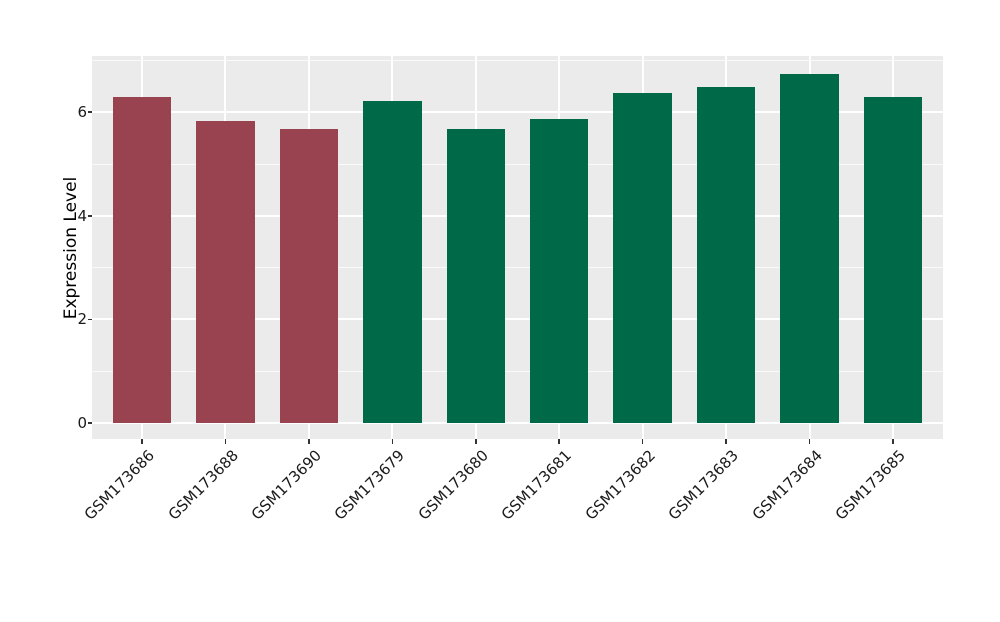 This screenshot has height=622, width=1000. What do you see at coordinates (809, 248) in the screenshot?
I see `bar-GSM173684` at bounding box center [809, 248].